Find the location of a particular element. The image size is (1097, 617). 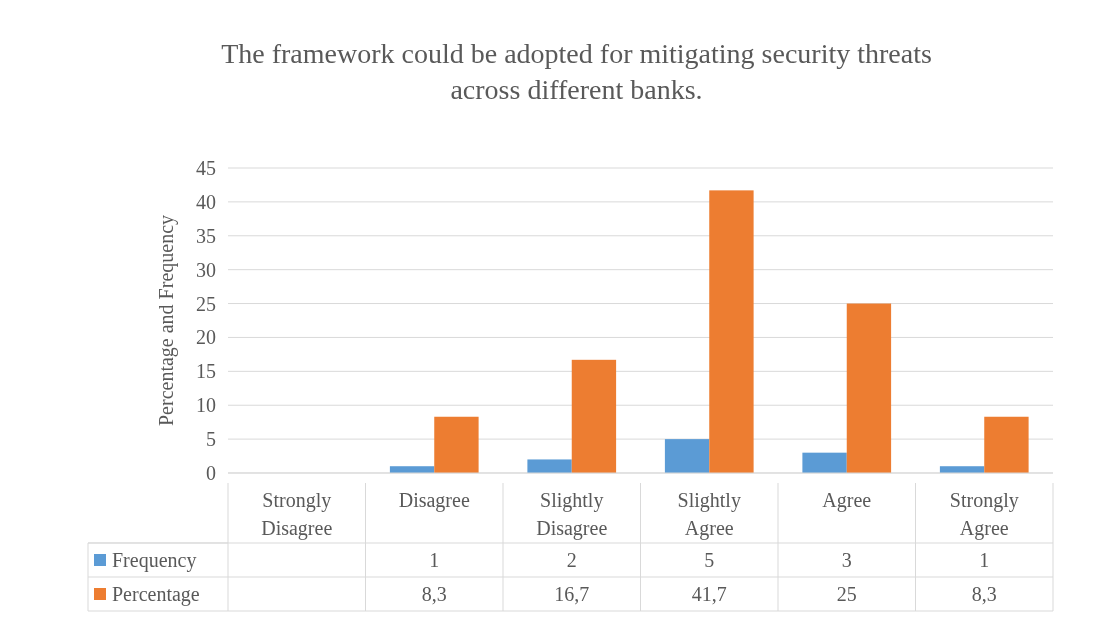

x-tick-label: Disagree is located at coordinates (434, 500).